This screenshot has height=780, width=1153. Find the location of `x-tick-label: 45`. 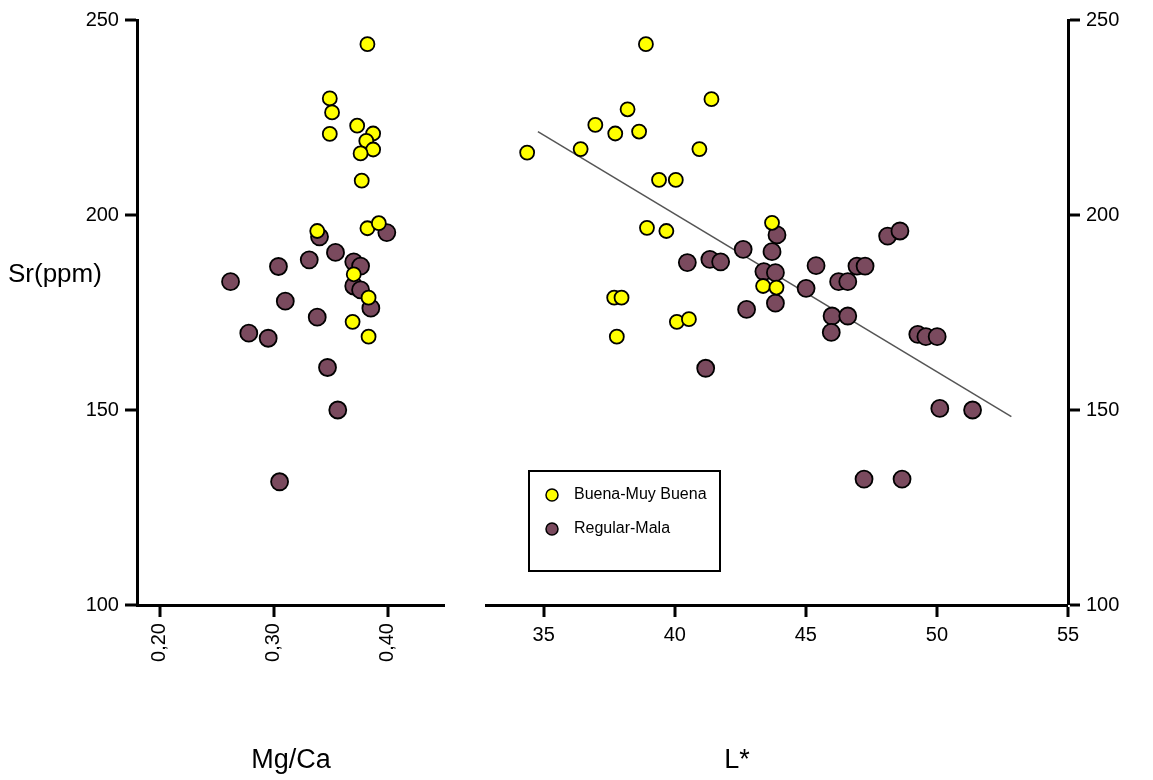

x-tick-label: 45 is located at coordinates (805, 633).